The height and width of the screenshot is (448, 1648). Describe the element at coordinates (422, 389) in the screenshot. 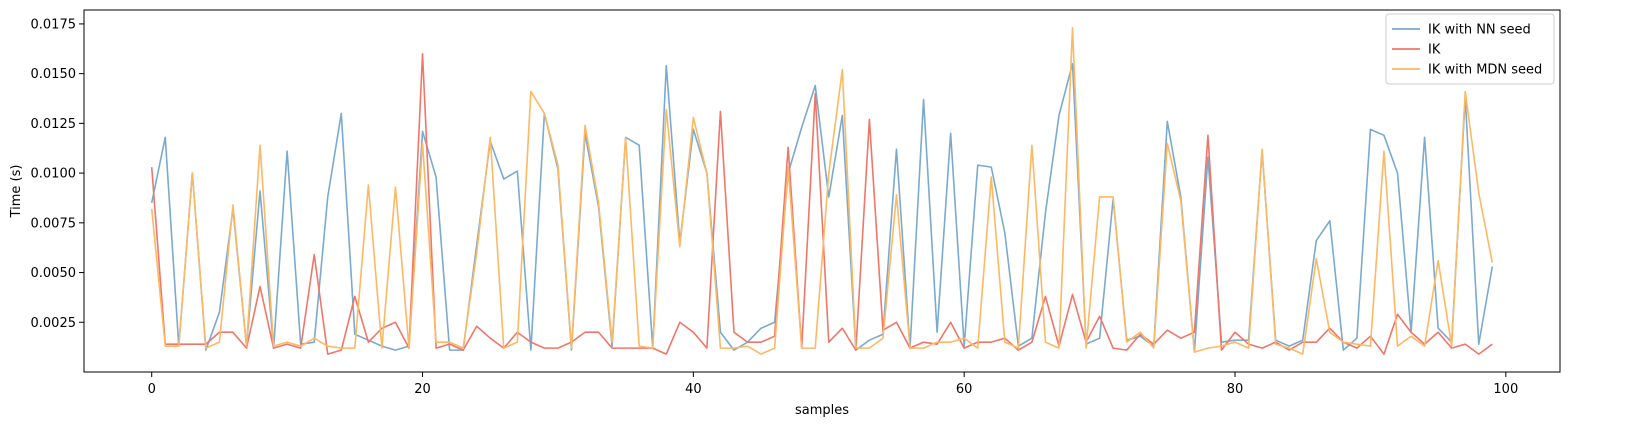

I see `x-tick-label: 20` at that location.